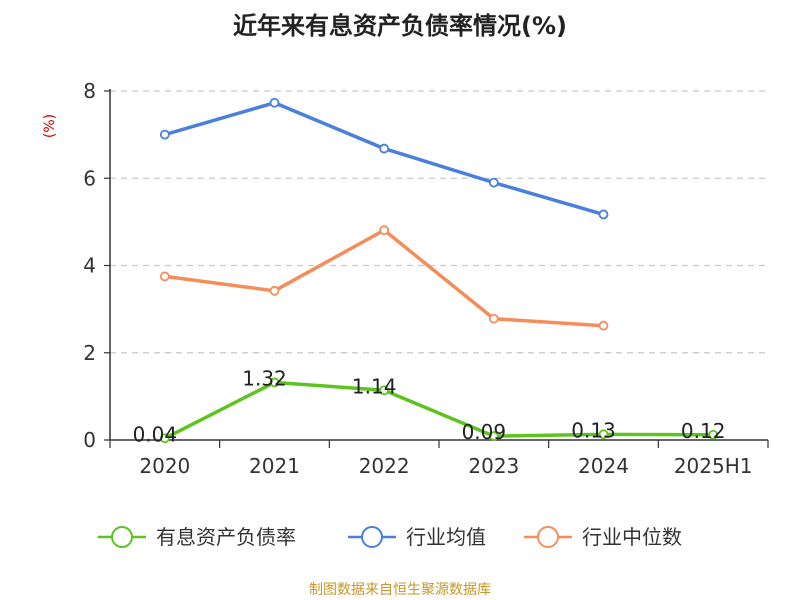 The width and height of the screenshot is (800, 600). What do you see at coordinates (164, 466) in the screenshot?
I see `x-tick-label: 2020` at bounding box center [164, 466].